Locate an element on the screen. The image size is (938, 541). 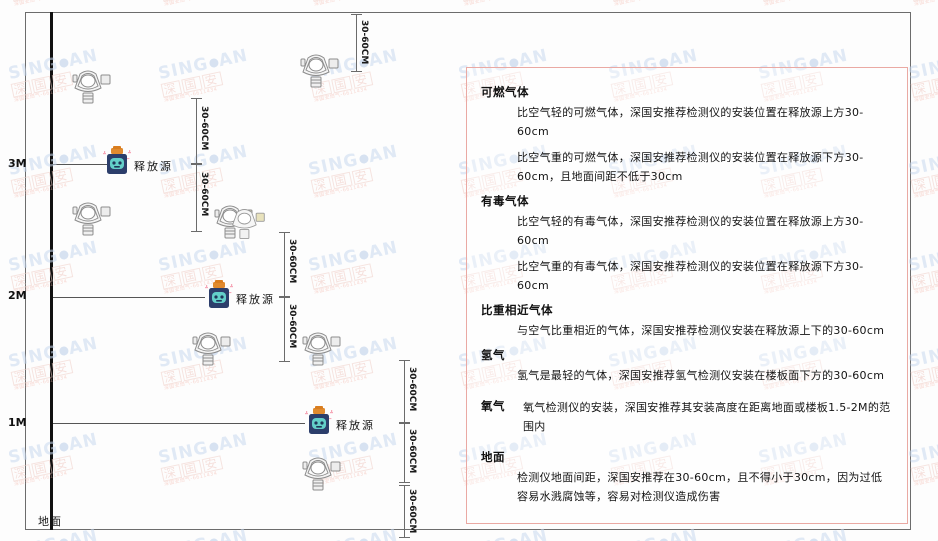
level-line-3m is located at coordinates (84, 164).